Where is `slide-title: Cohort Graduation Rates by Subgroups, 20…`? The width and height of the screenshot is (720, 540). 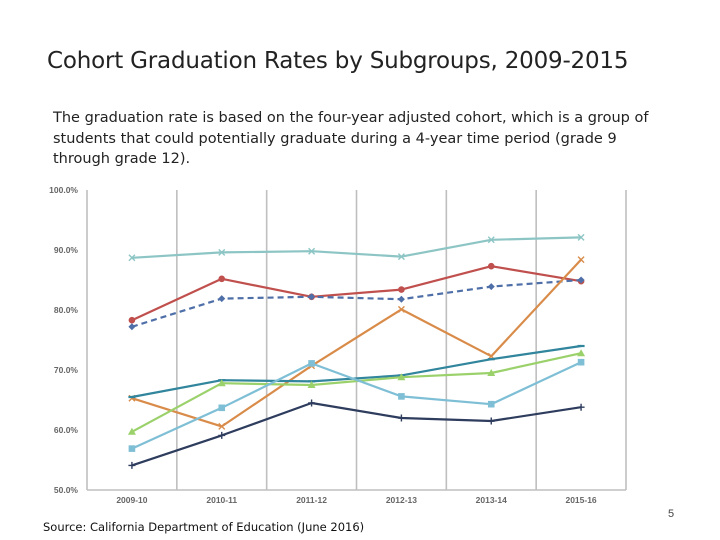 slide-title: Cohort Graduation Rates by Subgroups, 20… is located at coordinates (338, 61).